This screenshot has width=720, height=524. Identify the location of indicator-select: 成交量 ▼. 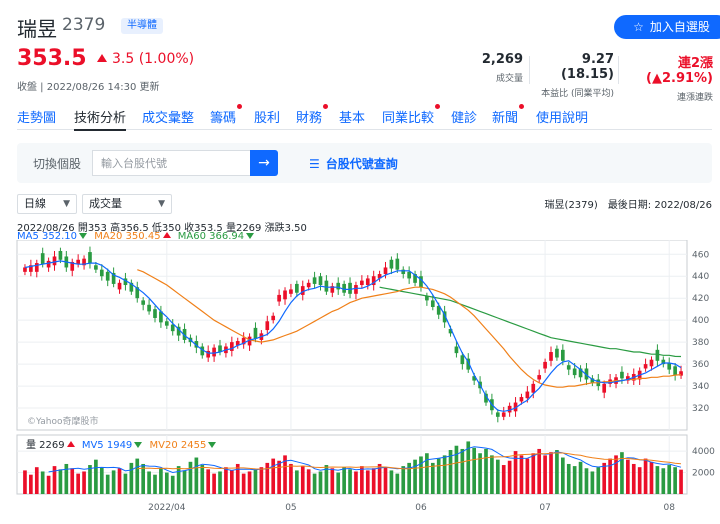
(127, 204).